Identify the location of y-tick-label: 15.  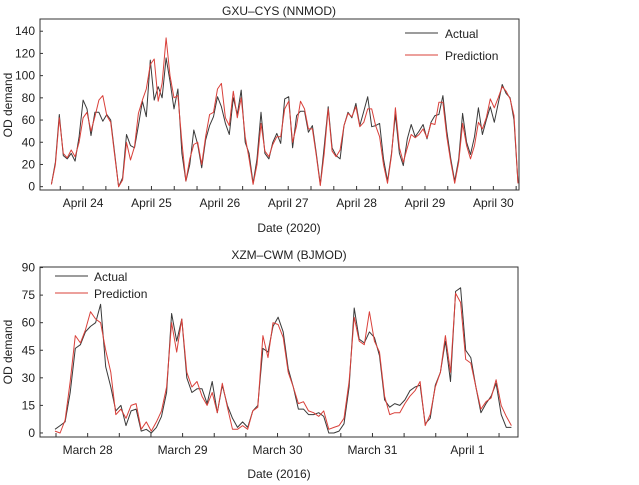
(29, 405).